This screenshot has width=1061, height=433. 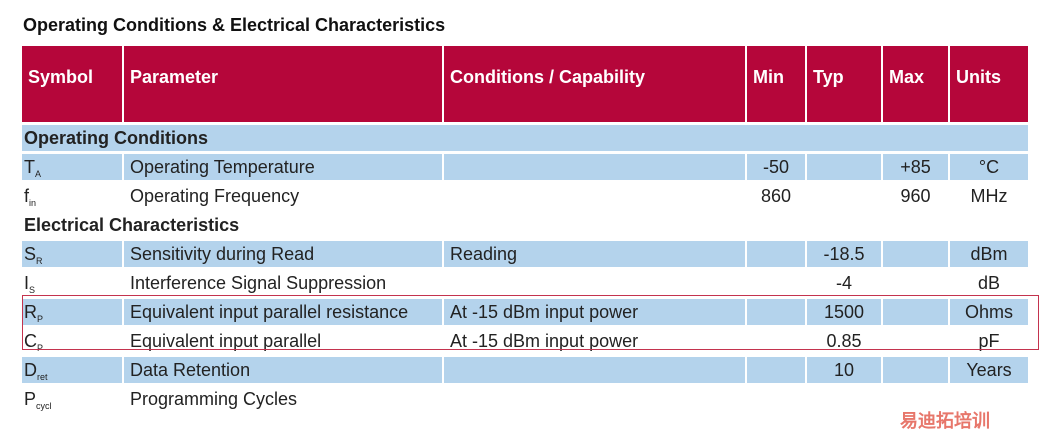 I want to click on symbol: S, so click(x=30, y=254).